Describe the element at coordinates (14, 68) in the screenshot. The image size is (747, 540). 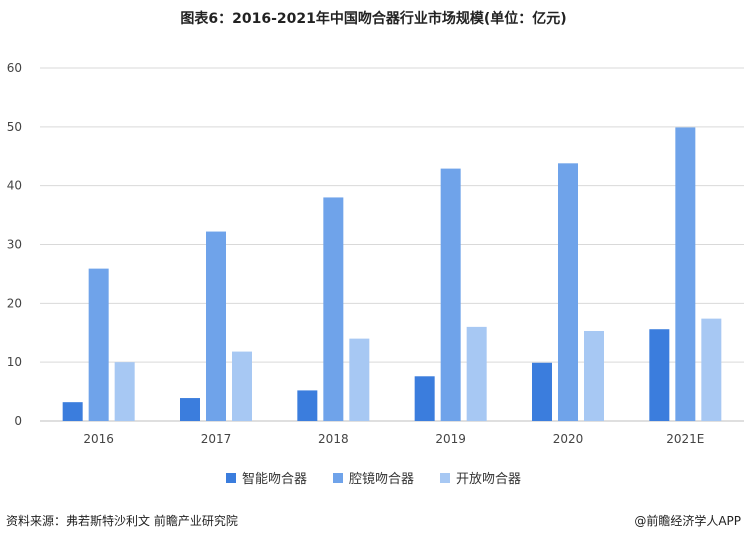
I see `y-tick-label: 60` at that location.